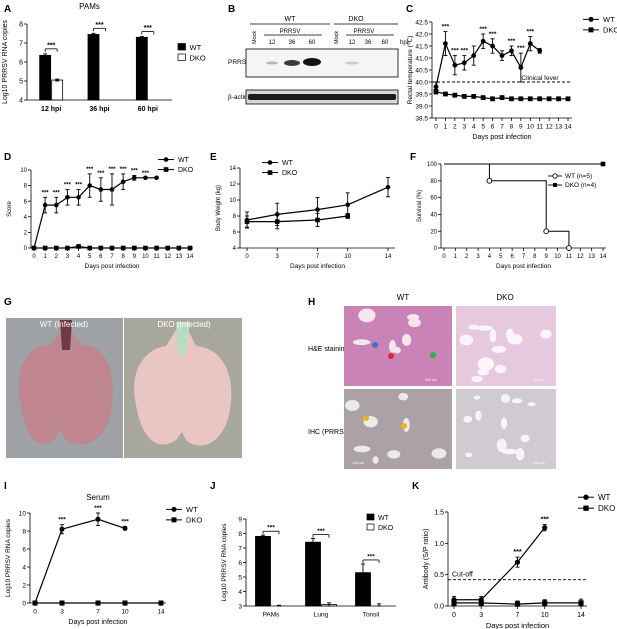  Describe the element at coordinates (368, 43) in the screenshot. I see `blot-tp-dko-36: 36` at that location.